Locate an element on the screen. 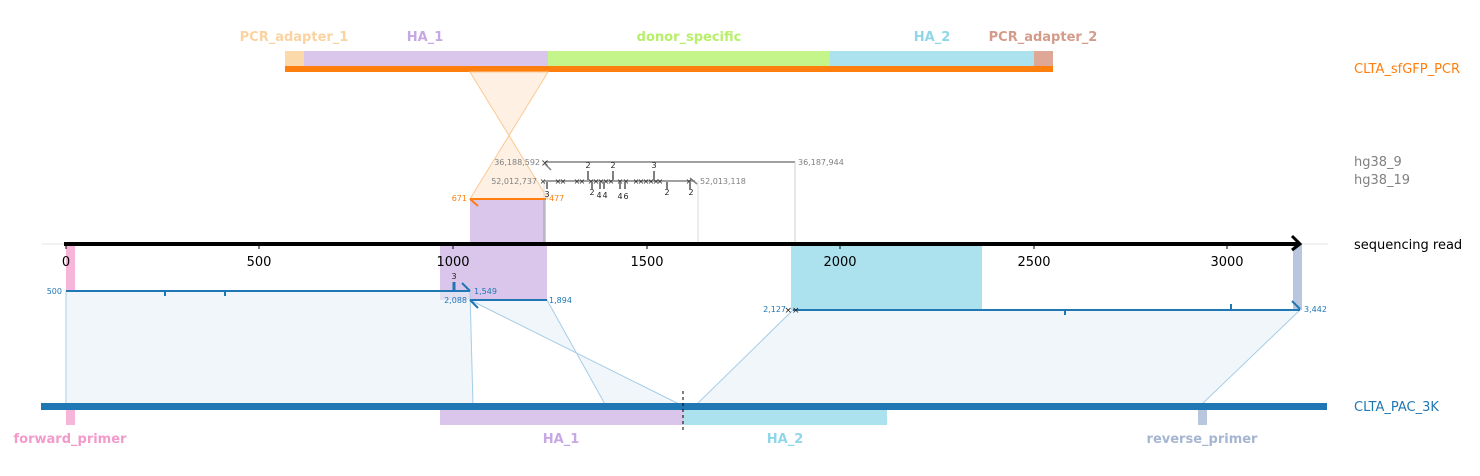  pac-alignment-1-pointer is located at coordinates (466, 287).